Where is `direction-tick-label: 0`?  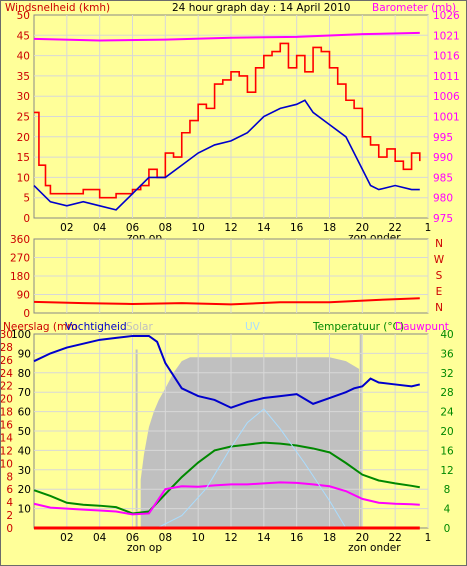
direction-tick-label: 0 is located at coordinates (26, 314).